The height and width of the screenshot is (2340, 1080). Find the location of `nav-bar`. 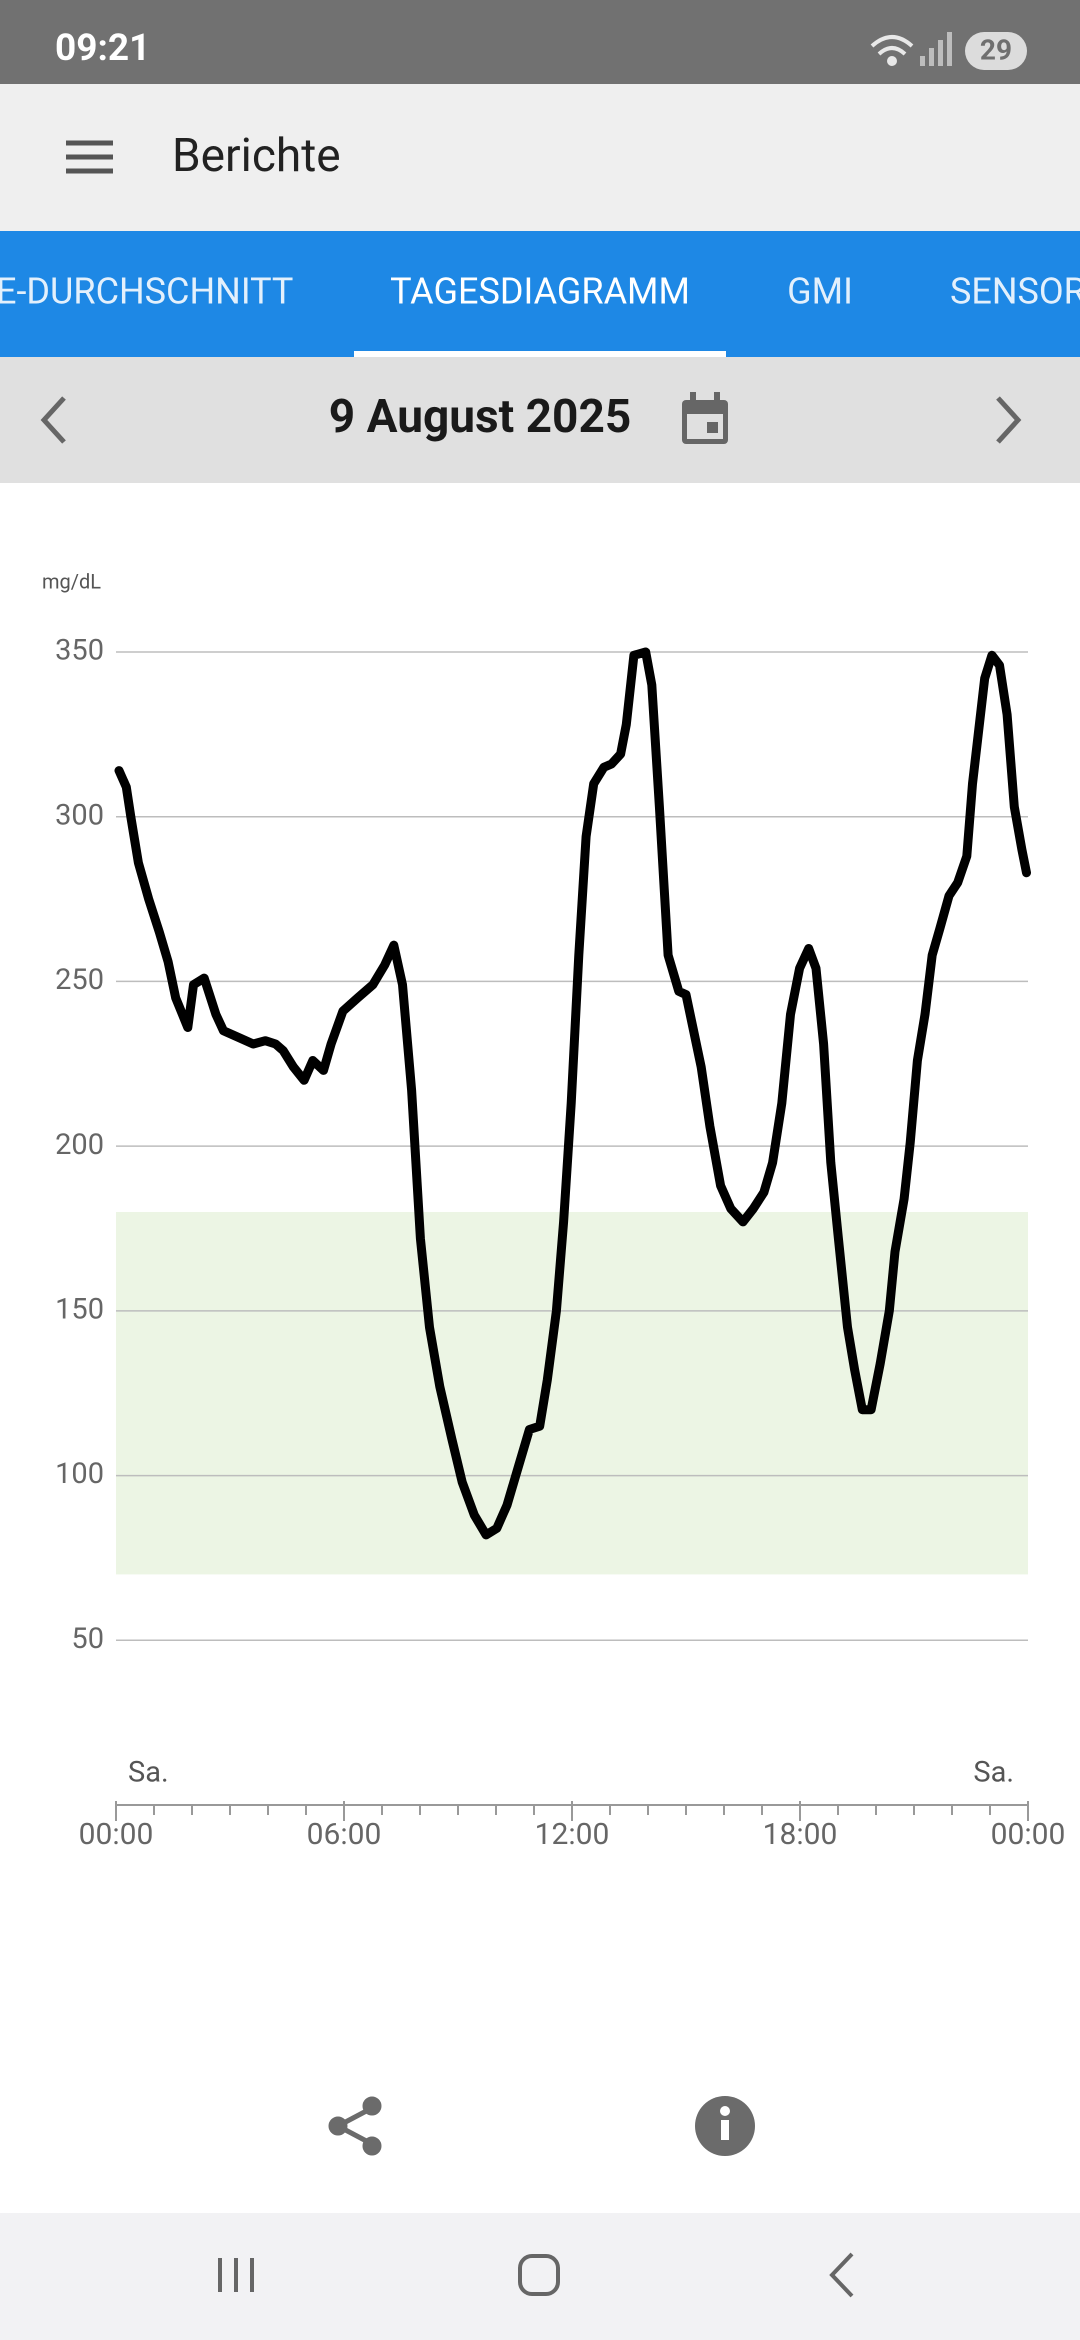

nav-bar is located at coordinates (540, 2276).